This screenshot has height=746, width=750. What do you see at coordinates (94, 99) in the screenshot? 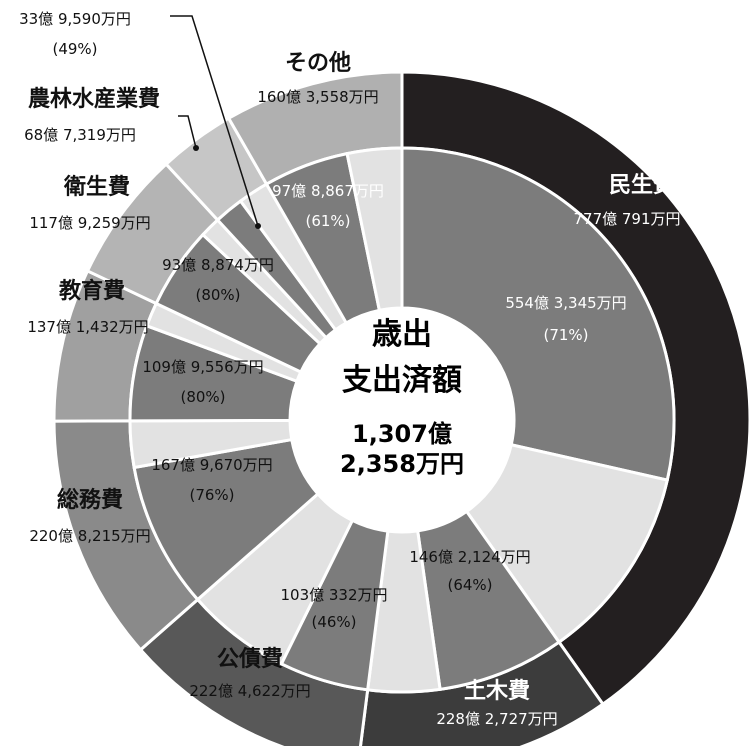
I see `category-name: 農林水産業費` at bounding box center [94, 99].